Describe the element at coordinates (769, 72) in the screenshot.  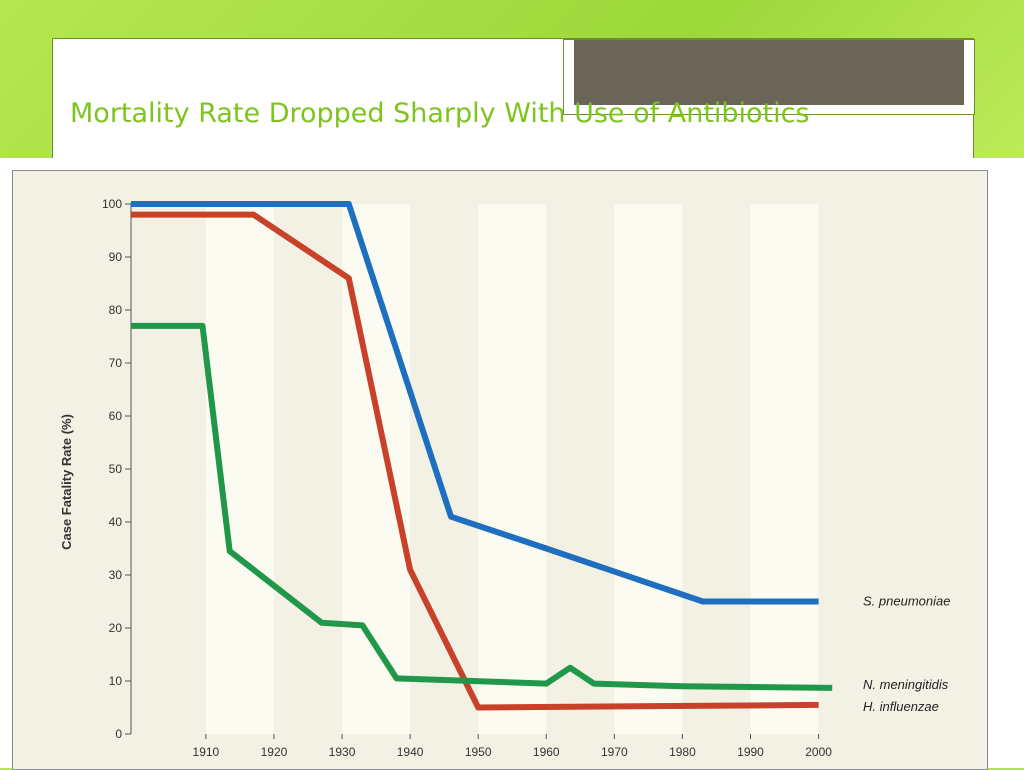
I see `title-photo-image` at that location.